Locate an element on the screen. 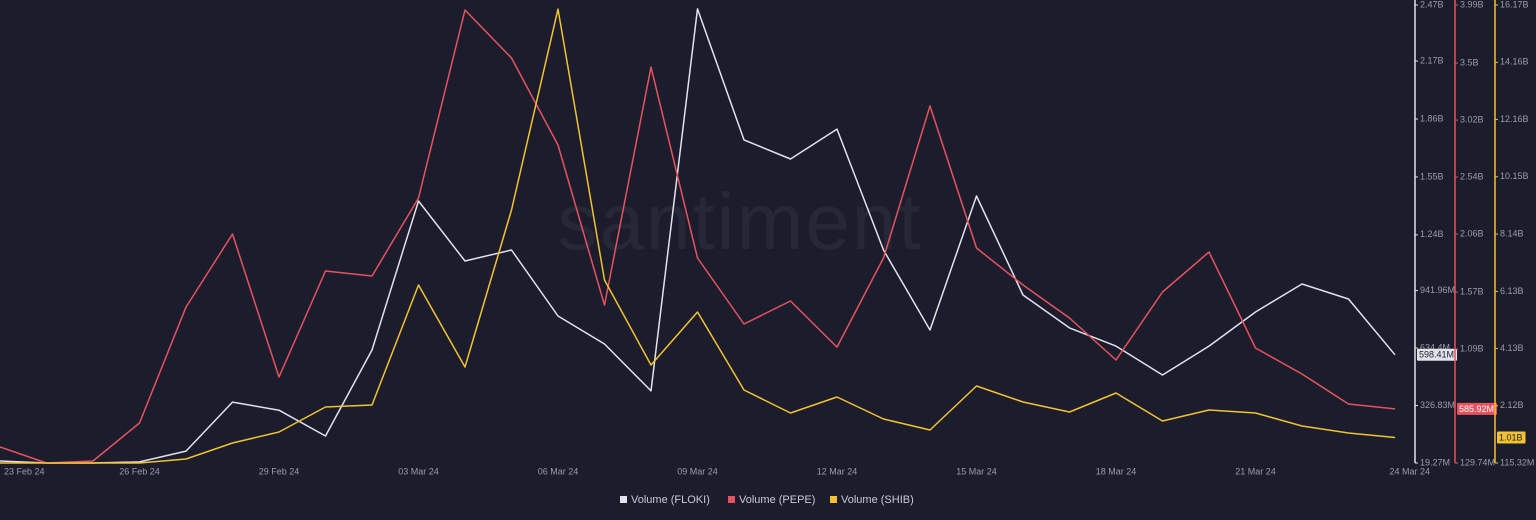  value-label-text: 585.92M is located at coordinates (1476, 409).